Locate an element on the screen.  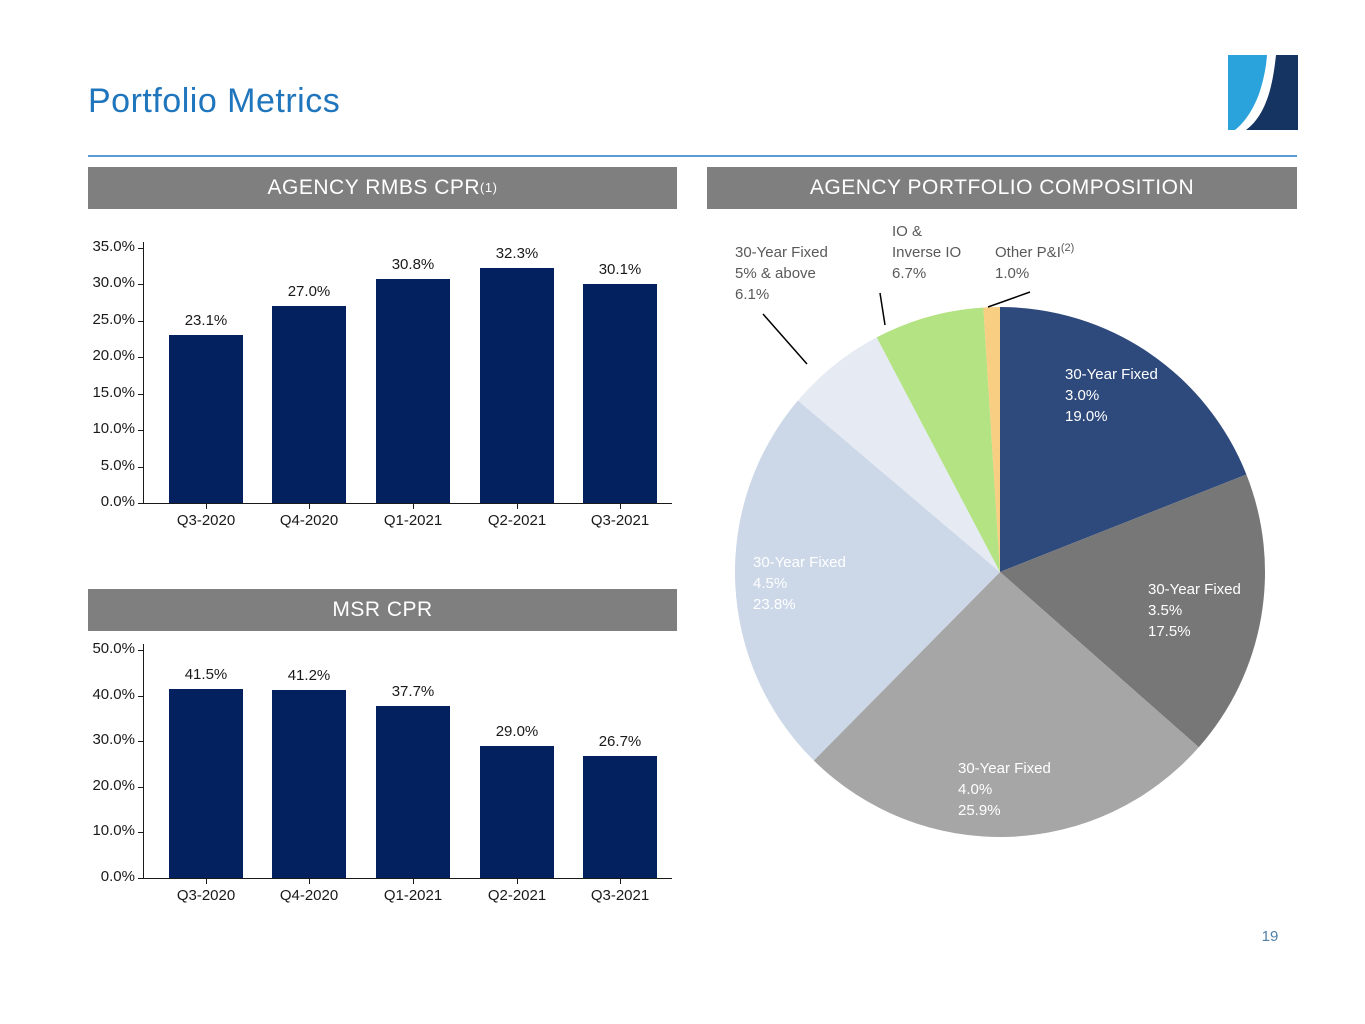
pie-label-30yr-5-above: 30-Year Fixed 5% & above 6.1% is located at coordinates (781, 273).